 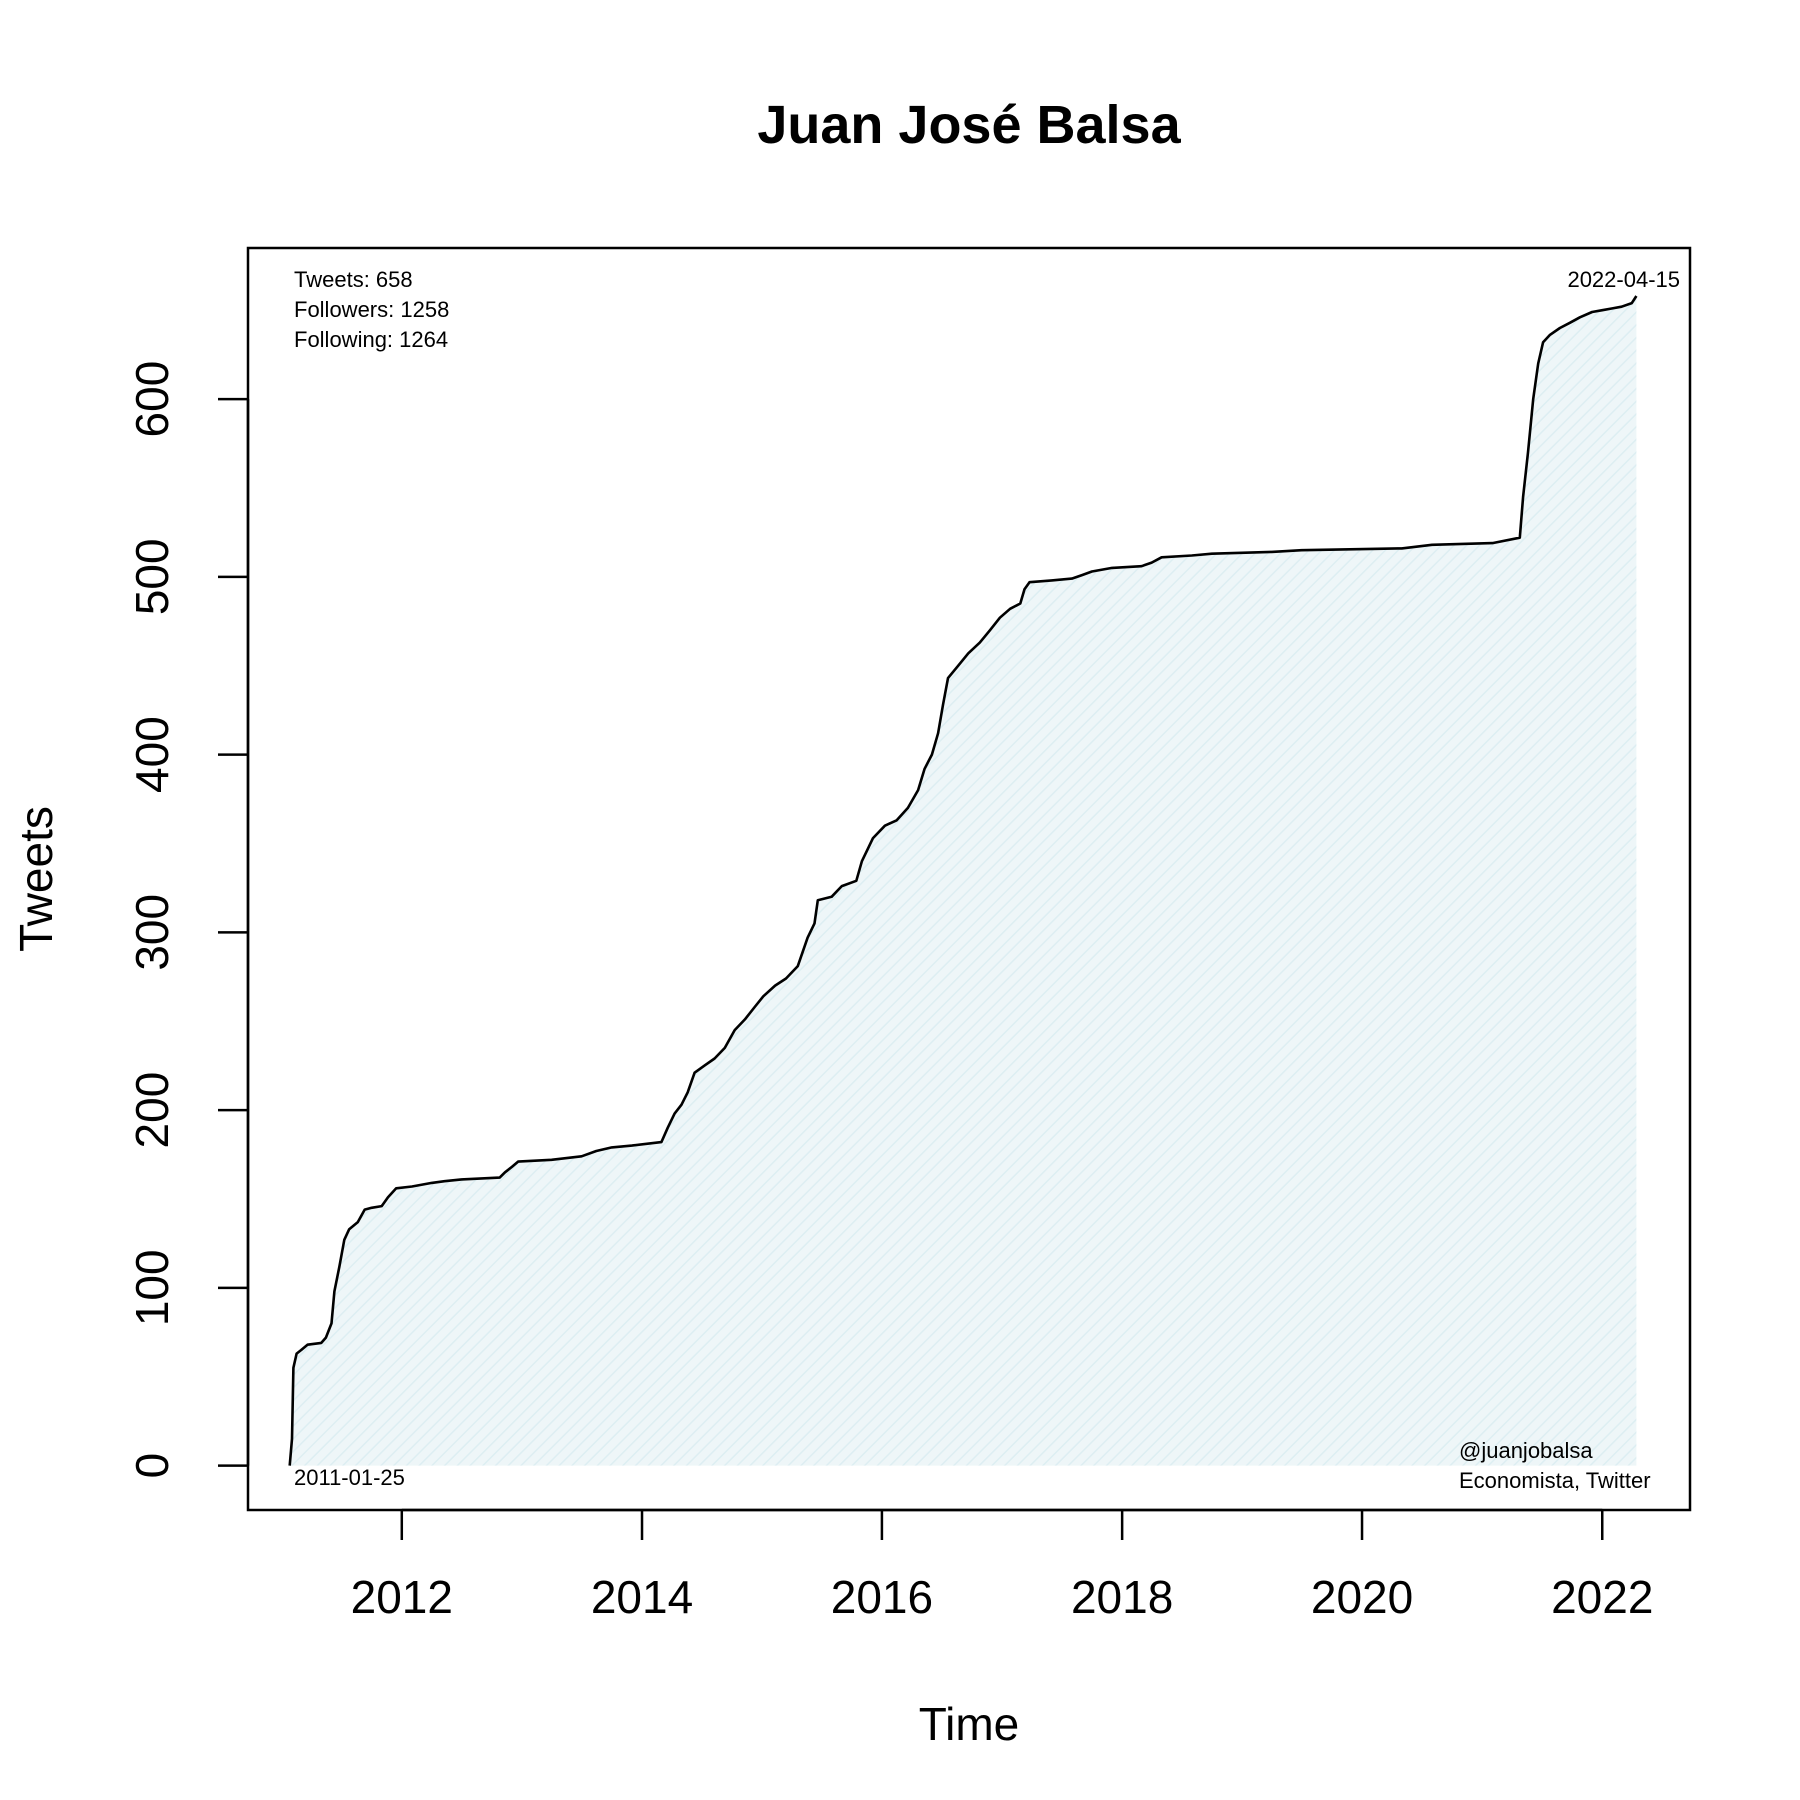 What do you see at coordinates (969, 125) in the screenshot?
I see `chart-title: Juan José Balsa` at bounding box center [969, 125].